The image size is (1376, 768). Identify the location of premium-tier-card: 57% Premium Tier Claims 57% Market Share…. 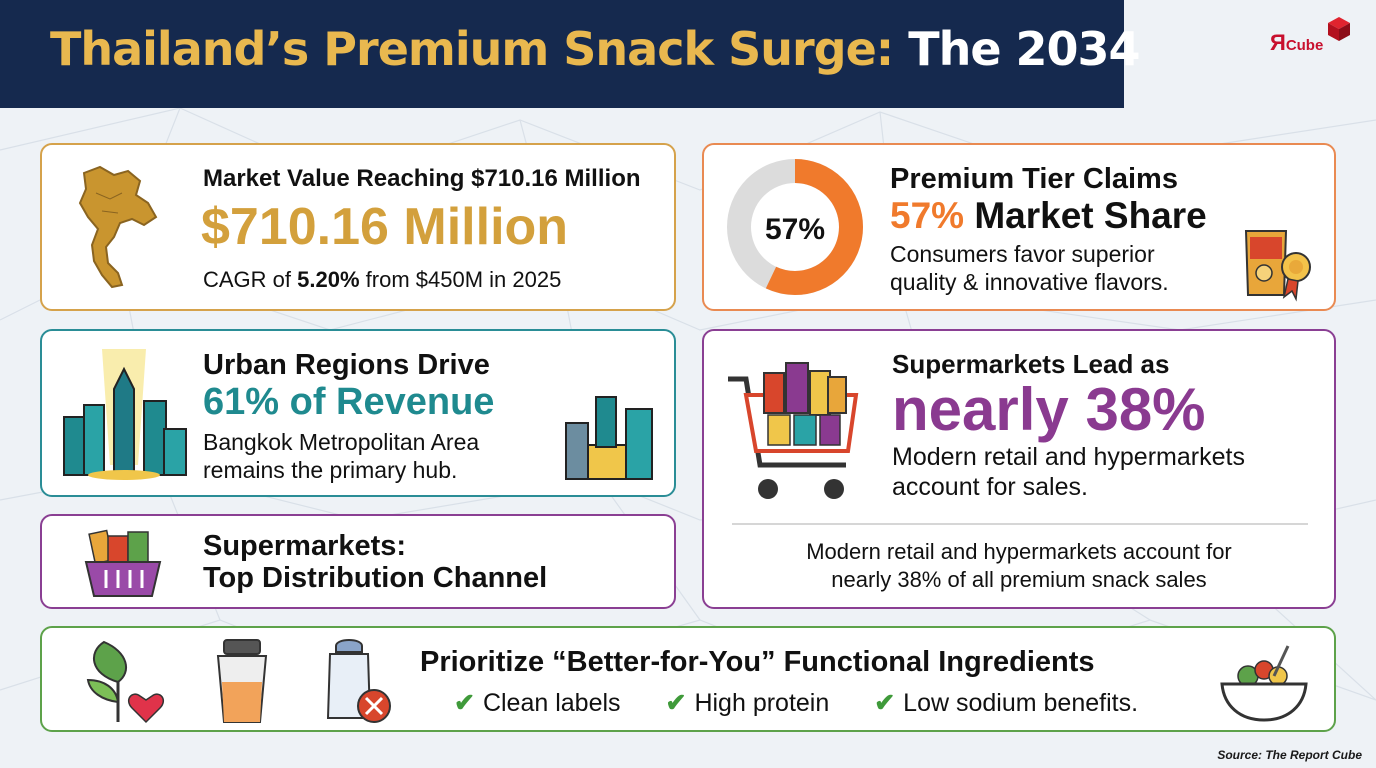
(1019, 227).